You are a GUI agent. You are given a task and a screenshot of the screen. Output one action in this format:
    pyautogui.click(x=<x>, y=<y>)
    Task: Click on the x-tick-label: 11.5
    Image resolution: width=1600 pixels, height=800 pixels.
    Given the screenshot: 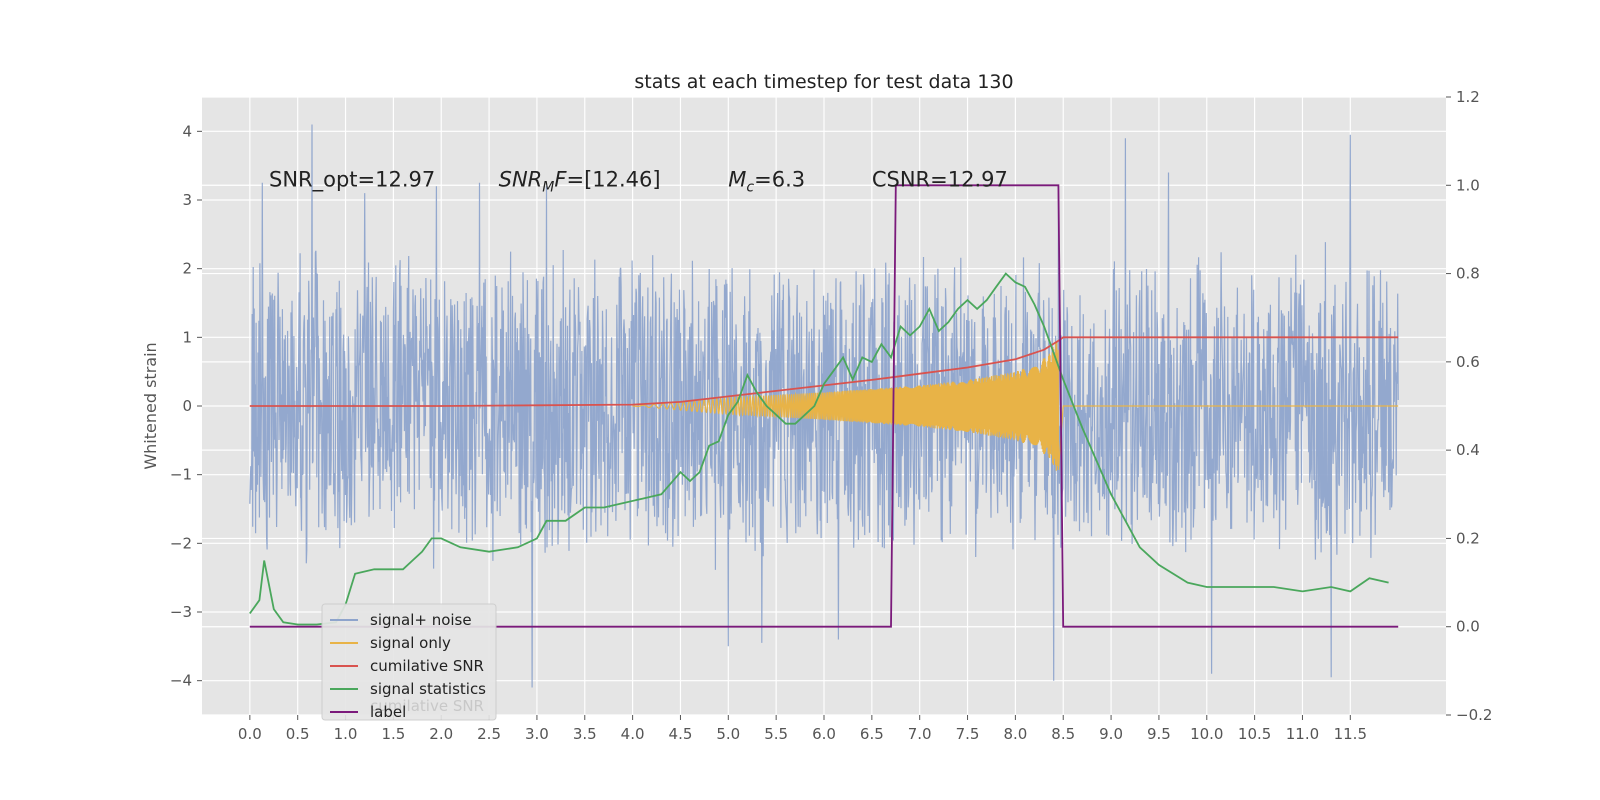 What is the action you would take?
    pyautogui.click(x=1350, y=734)
    